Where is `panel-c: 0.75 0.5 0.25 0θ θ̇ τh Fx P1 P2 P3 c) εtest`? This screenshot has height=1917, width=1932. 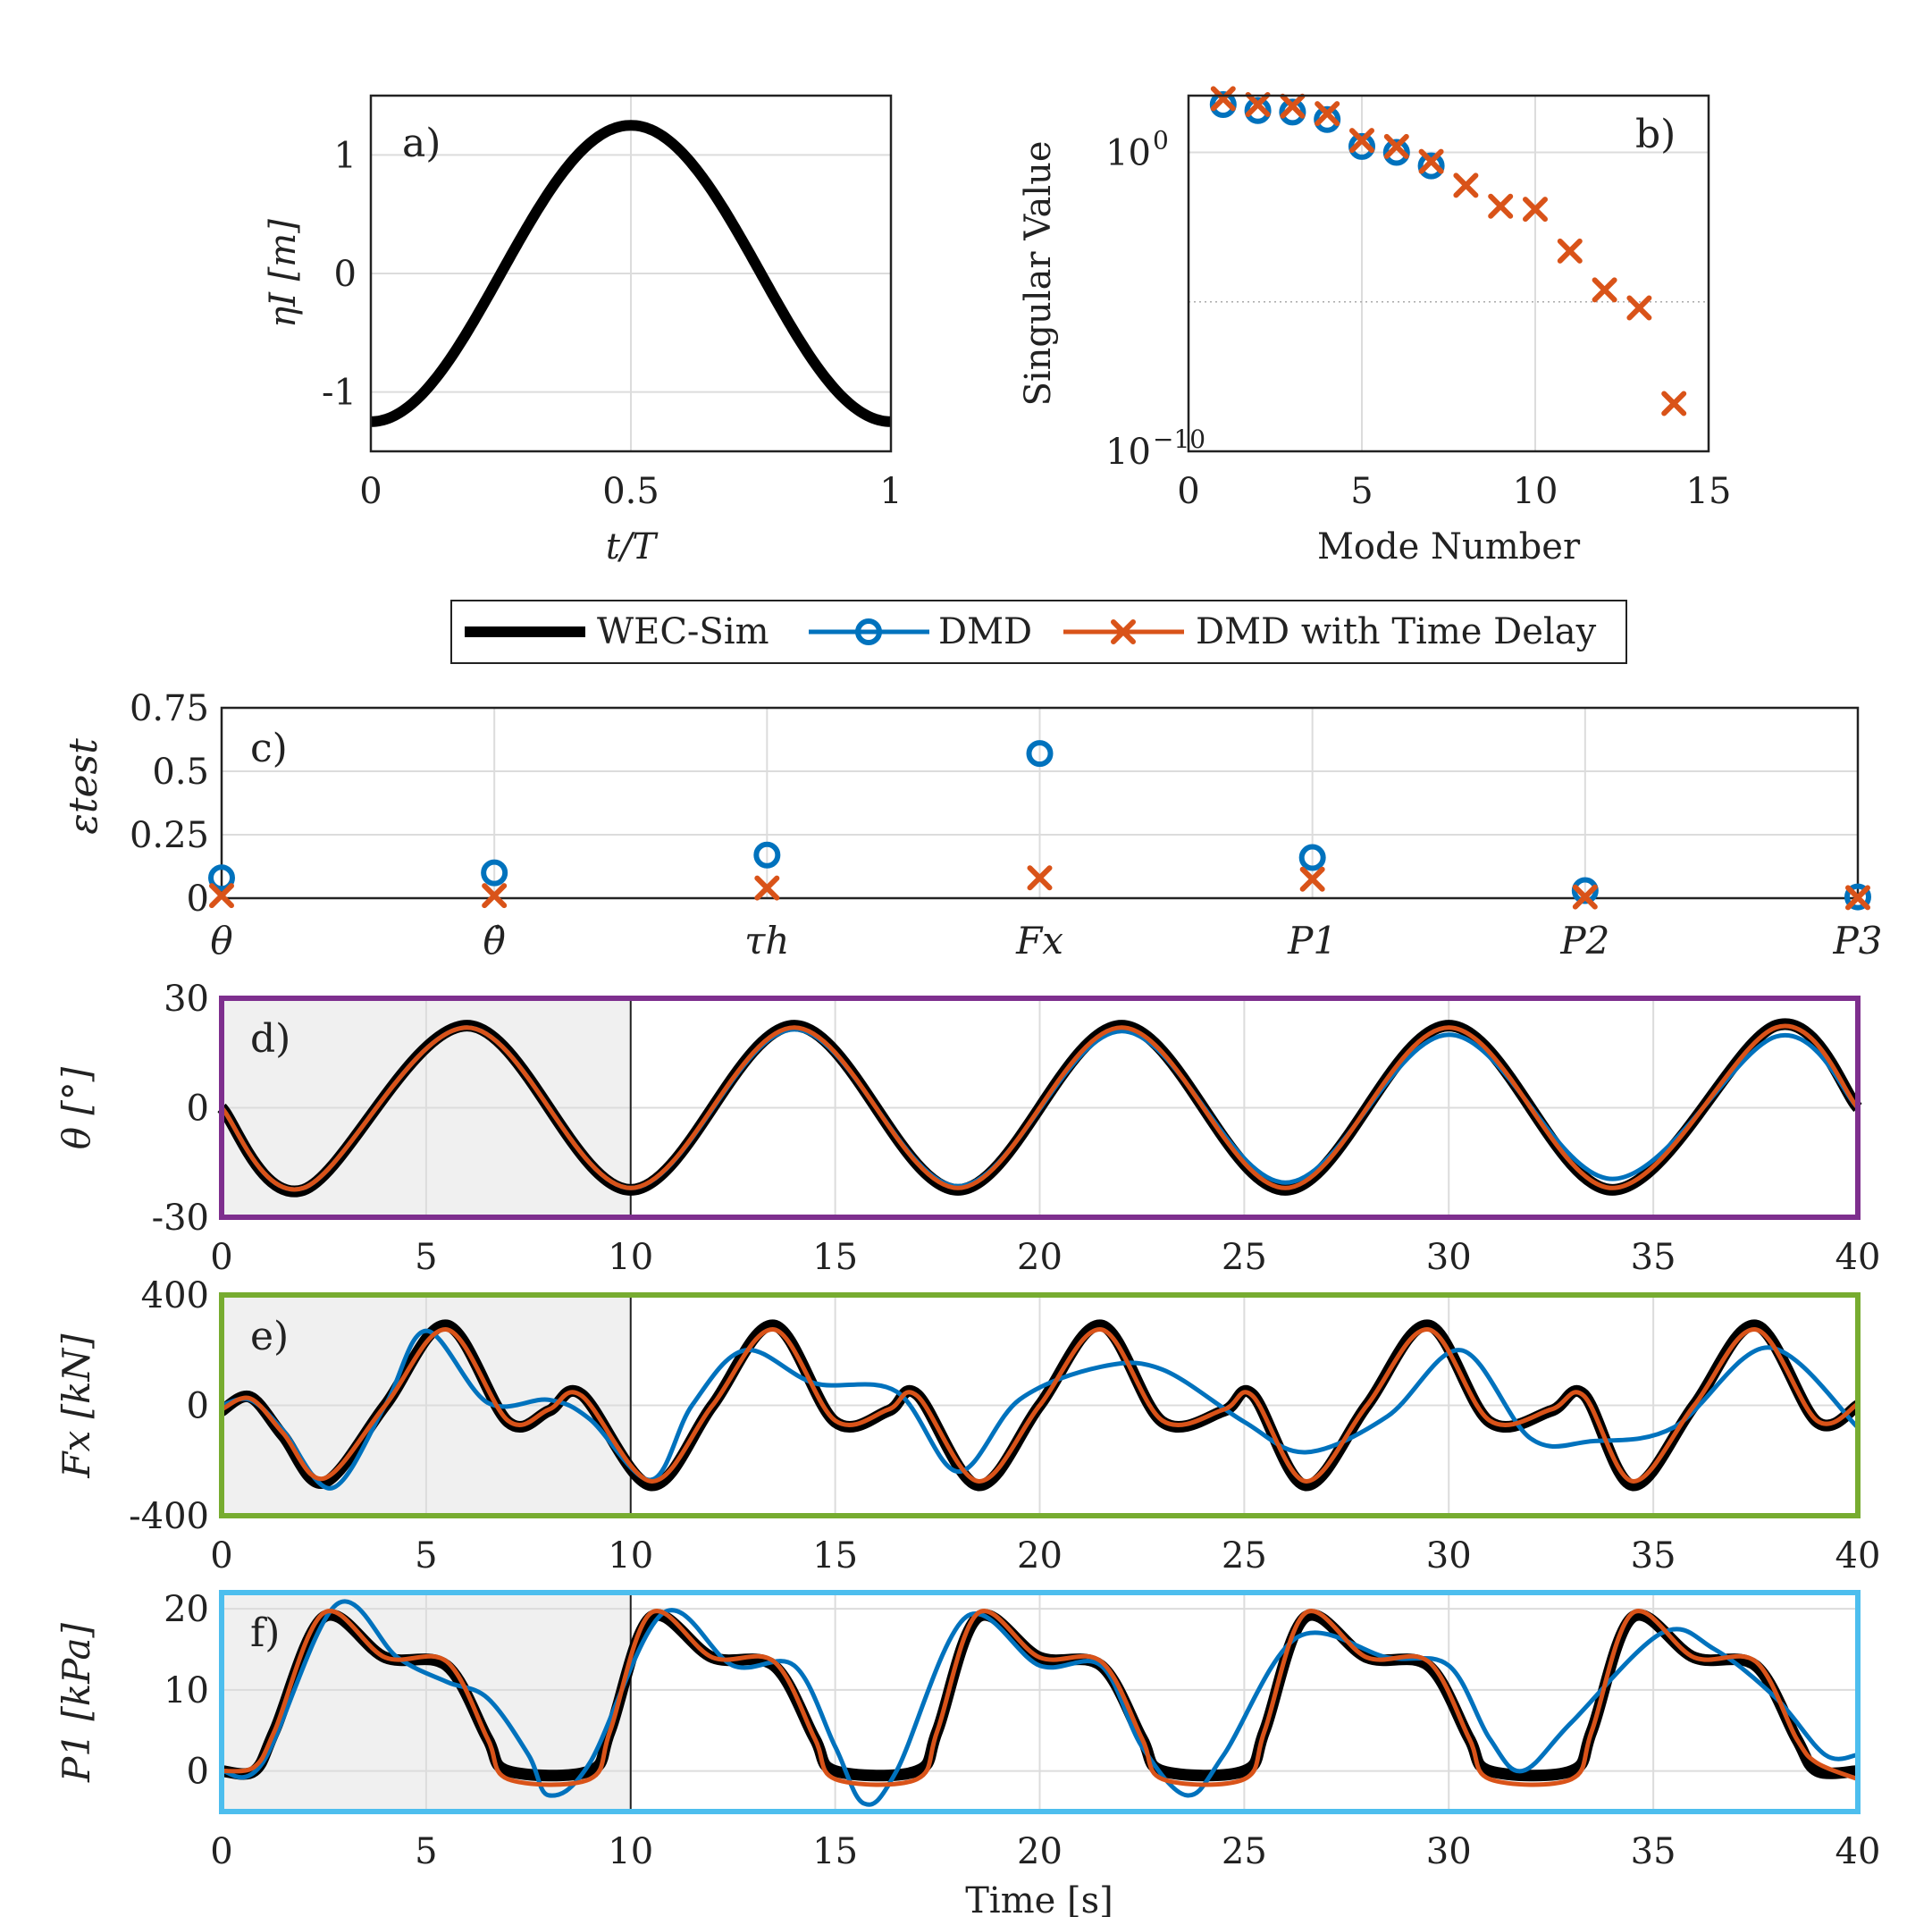 panel-c: 0.75 0.5 0.25 0θ θ̇ τh Fx P1 P2 P3 c) εtest is located at coordinates (971, 825).